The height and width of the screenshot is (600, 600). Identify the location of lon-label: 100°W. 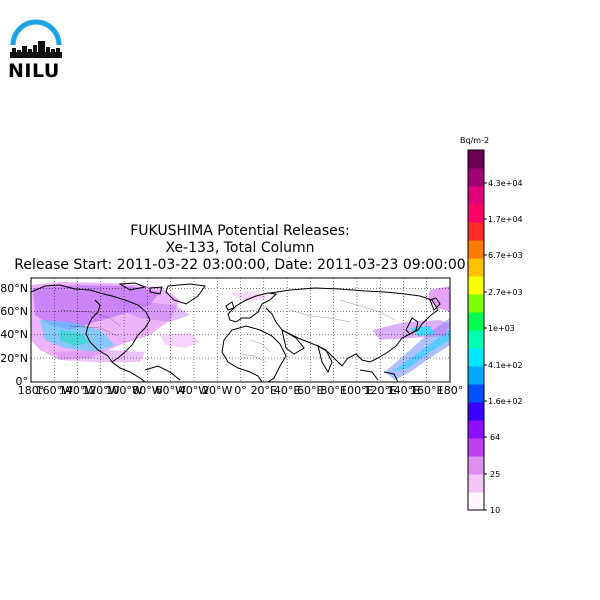
(123, 390).